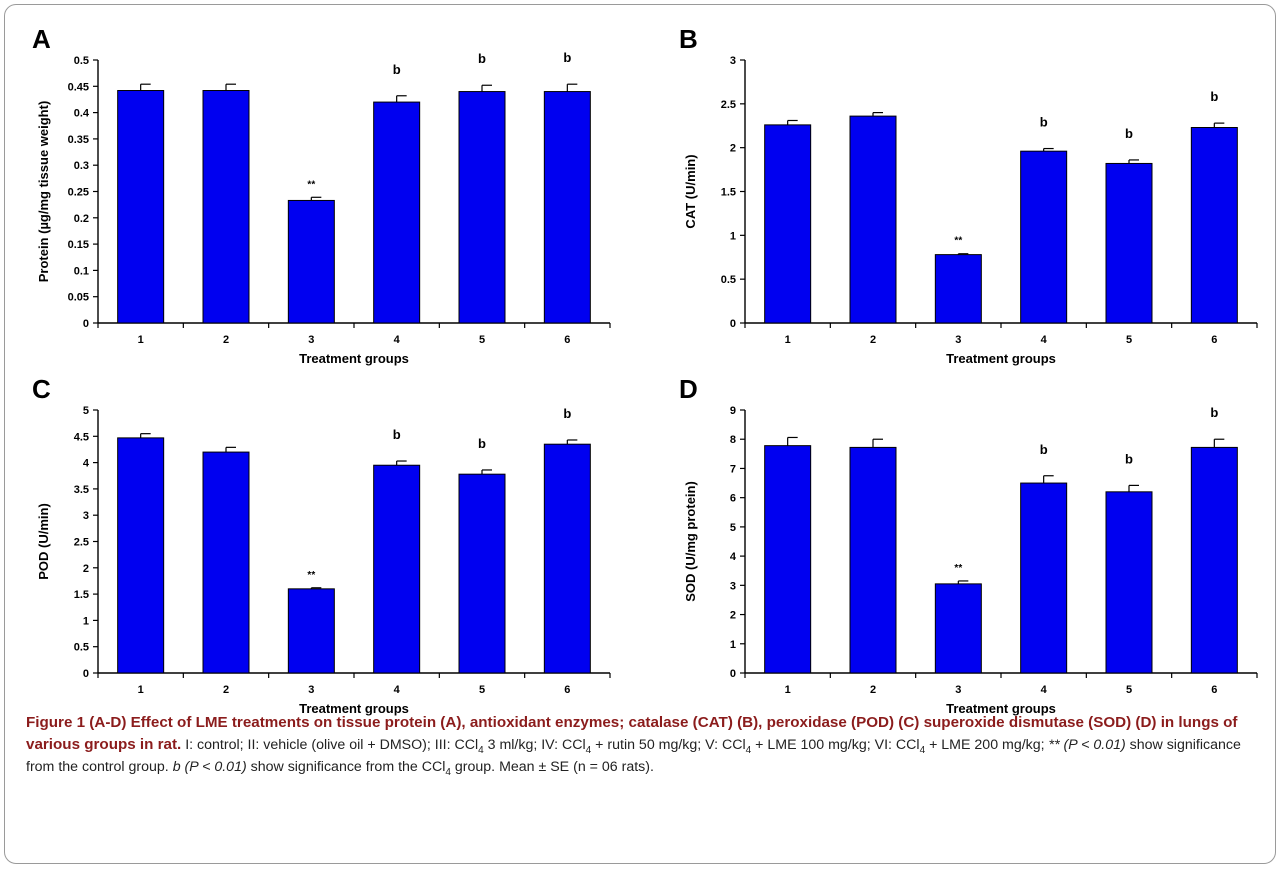 The height and width of the screenshot is (870, 1282). Describe the element at coordinates (41, 39) in the screenshot. I see `panel-letter: A` at that location.